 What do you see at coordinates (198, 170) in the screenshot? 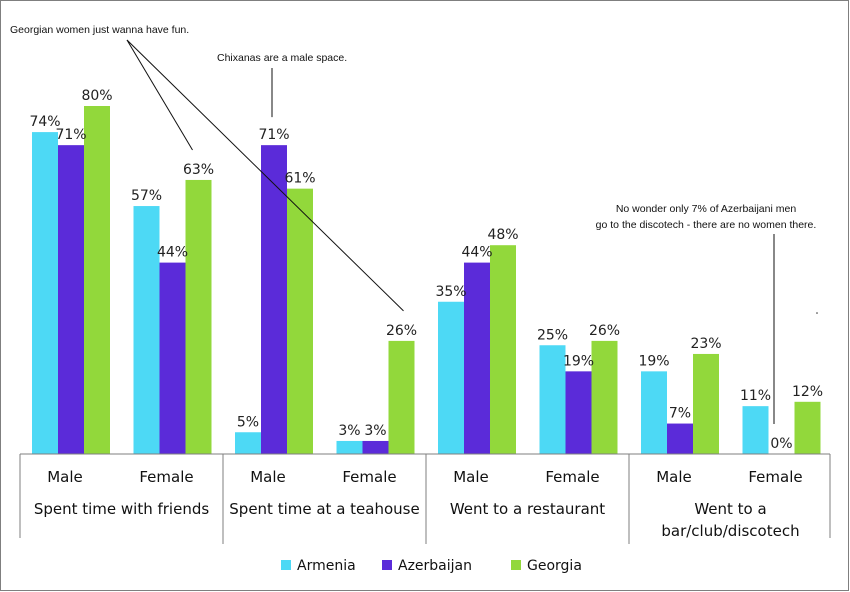
I see `data-label-georgia-1: 63%` at bounding box center [198, 170].